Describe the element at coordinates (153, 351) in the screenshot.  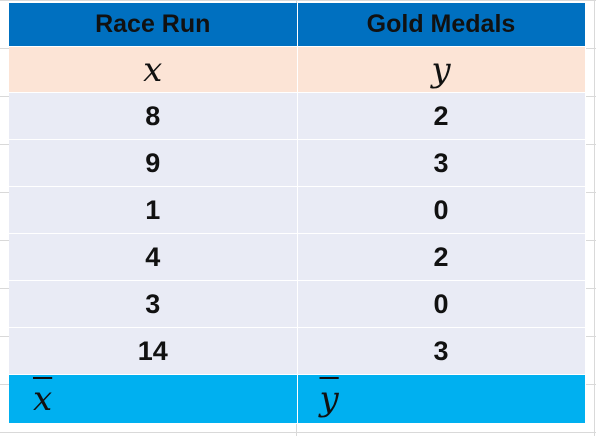
I see `race-run-cell: 14` at that location.